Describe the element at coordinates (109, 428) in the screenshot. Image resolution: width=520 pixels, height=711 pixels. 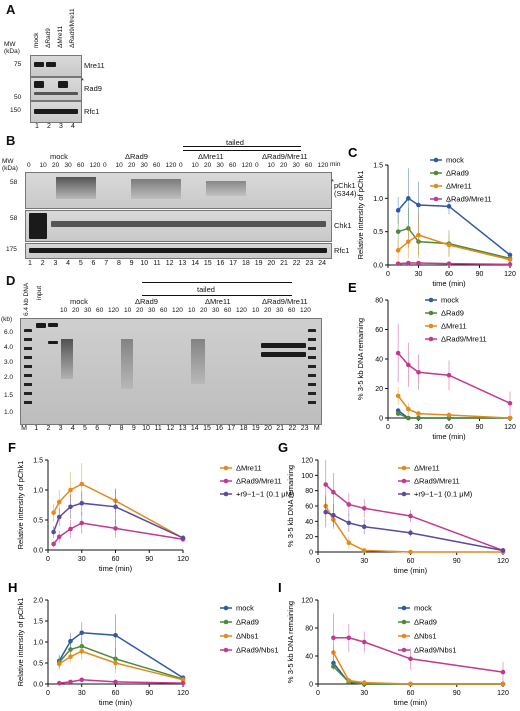
I see `lane-number-d: 7` at that location.